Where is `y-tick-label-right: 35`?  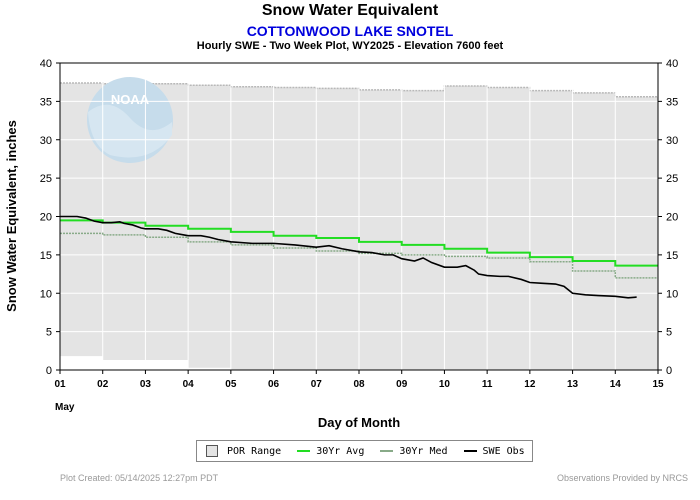
y-tick-label-right: 35 is located at coordinates (672, 102).